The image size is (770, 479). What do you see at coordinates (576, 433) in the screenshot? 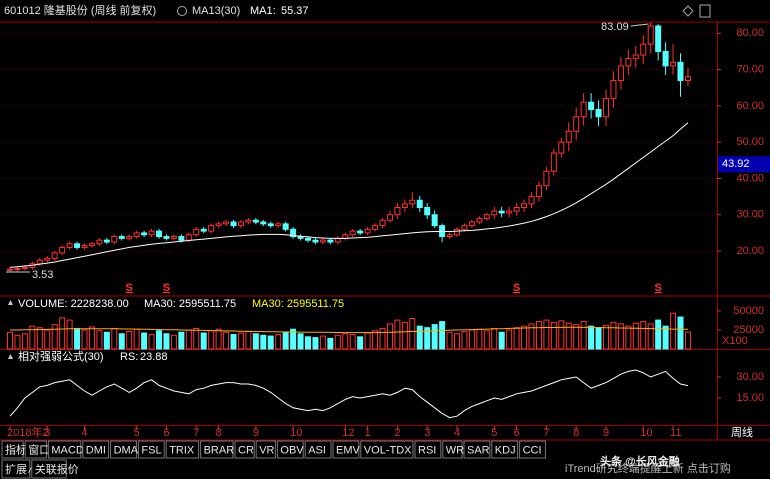
I see `x-tick-label: 8` at bounding box center [576, 433].